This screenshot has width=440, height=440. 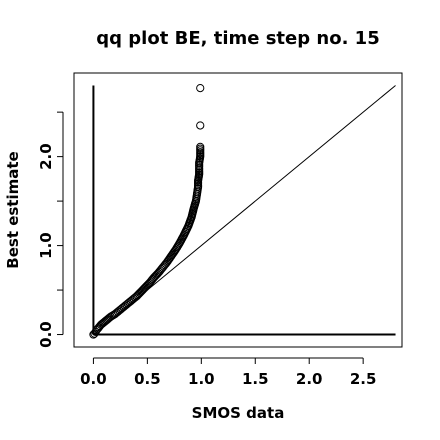 What do you see at coordinates (46, 156) in the screenshot?
I see `y-tick-label: 2.0` at bounding box center [46, 156].